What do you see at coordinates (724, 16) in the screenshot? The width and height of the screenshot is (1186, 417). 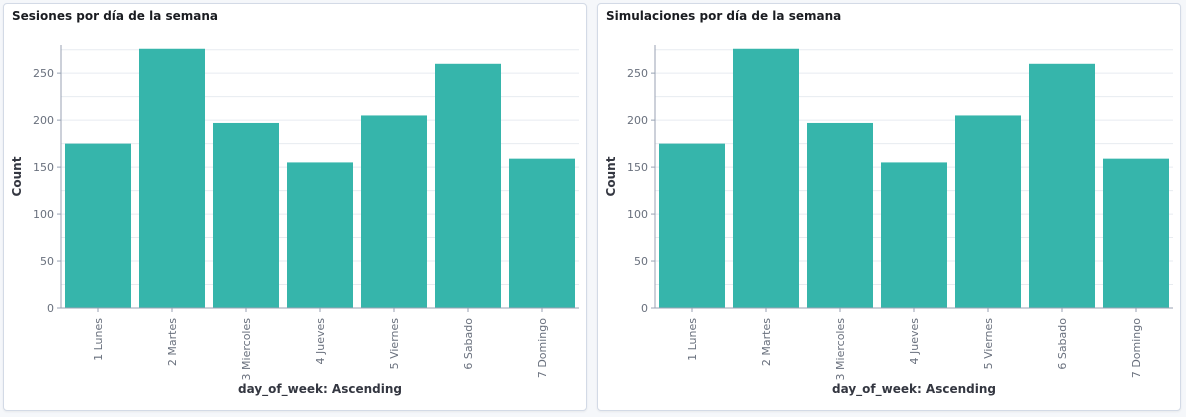 I see `panel-title: Simulaciones por día de la semana` at bounding box center [724, 16].